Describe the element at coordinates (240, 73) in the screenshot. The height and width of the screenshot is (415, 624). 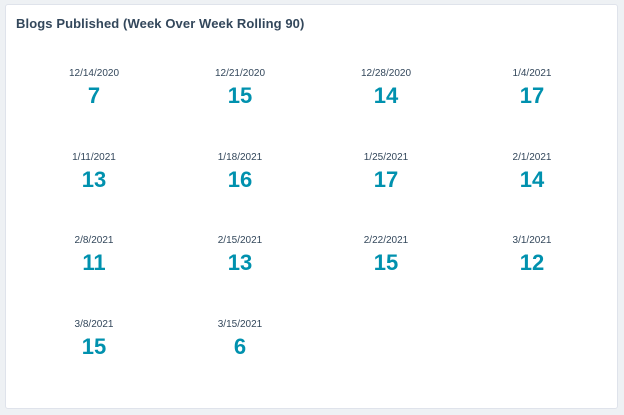
I see `week-date-label: 12/21/2020` at that location.